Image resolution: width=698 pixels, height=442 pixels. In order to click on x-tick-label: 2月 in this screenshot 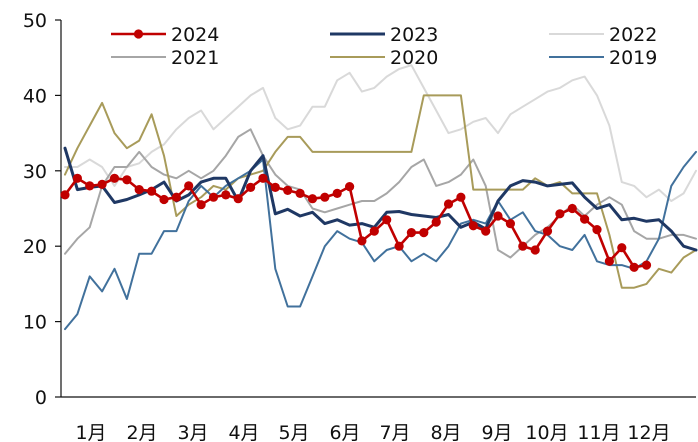, I will do `click(141, 432)`.